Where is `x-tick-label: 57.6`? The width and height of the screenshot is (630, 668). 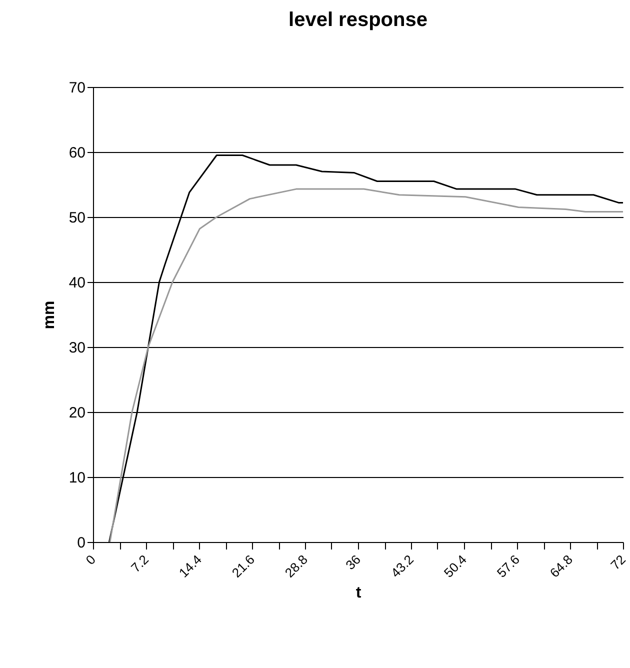
x-tick-label: 57.6 is located at coordinates (508, 566).